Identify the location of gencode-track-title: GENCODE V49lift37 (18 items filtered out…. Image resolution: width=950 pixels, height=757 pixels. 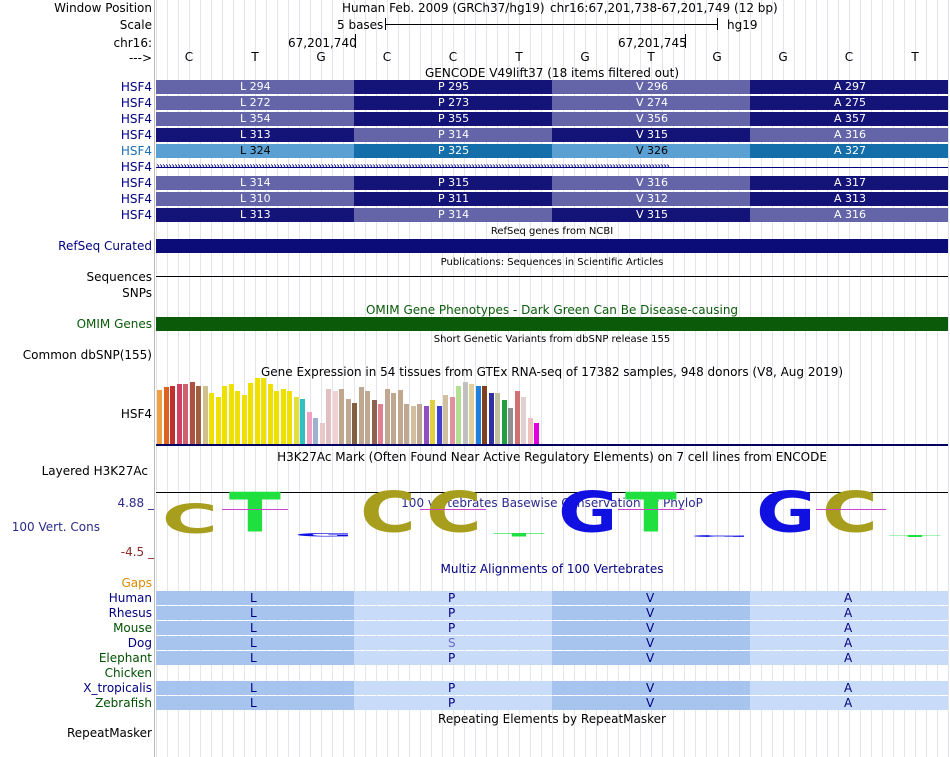
(551, 73).